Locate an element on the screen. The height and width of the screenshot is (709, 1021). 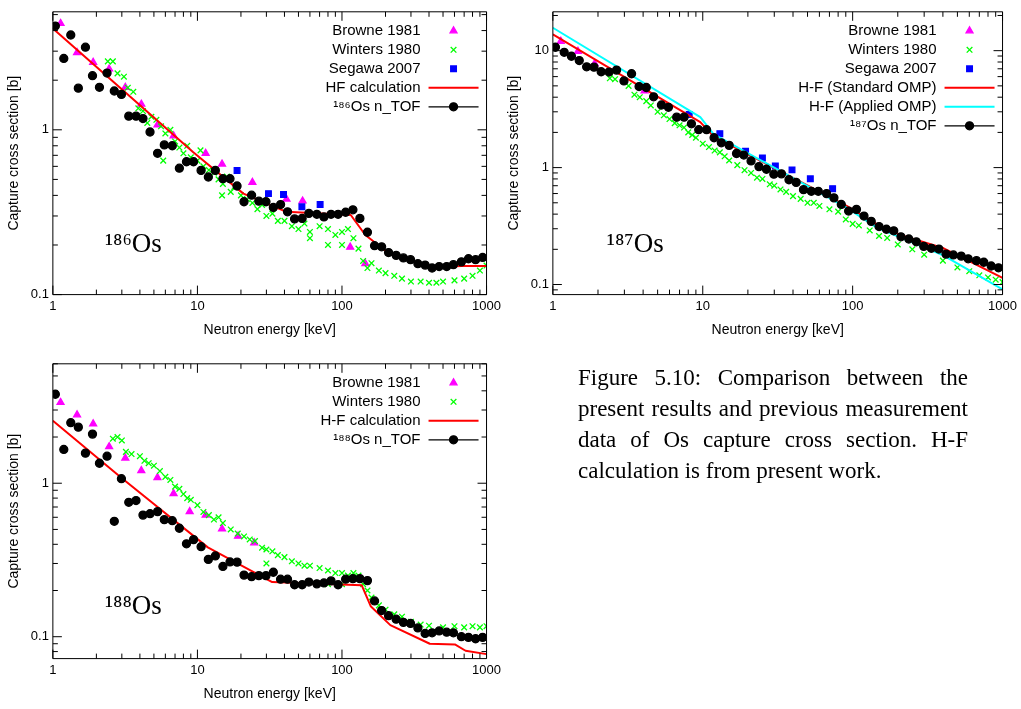
caption: Figure 5.10: Comparison between the present results and previous measurement data of Os capture cross section. H-F calculation is from present work. is located at coordinates (773, 424).